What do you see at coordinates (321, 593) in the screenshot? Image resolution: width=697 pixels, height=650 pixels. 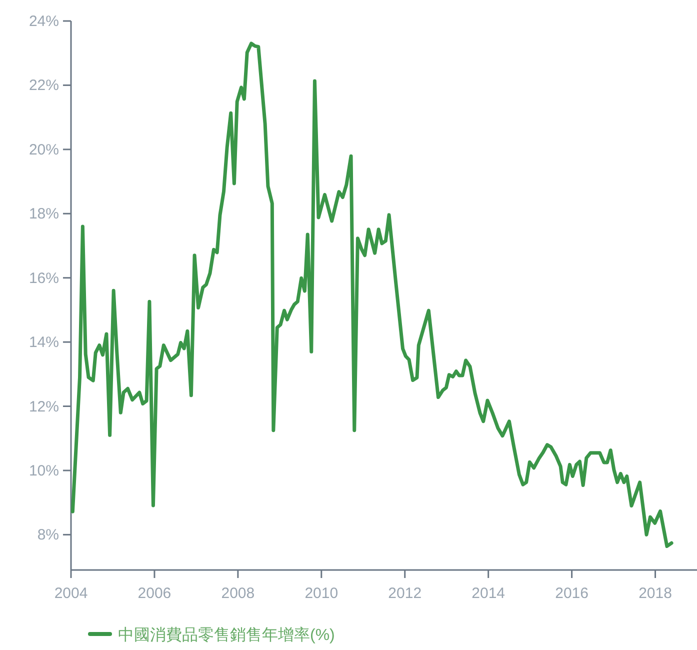 I see `x-tick-label: 2010` at bounding box center [321, 593].